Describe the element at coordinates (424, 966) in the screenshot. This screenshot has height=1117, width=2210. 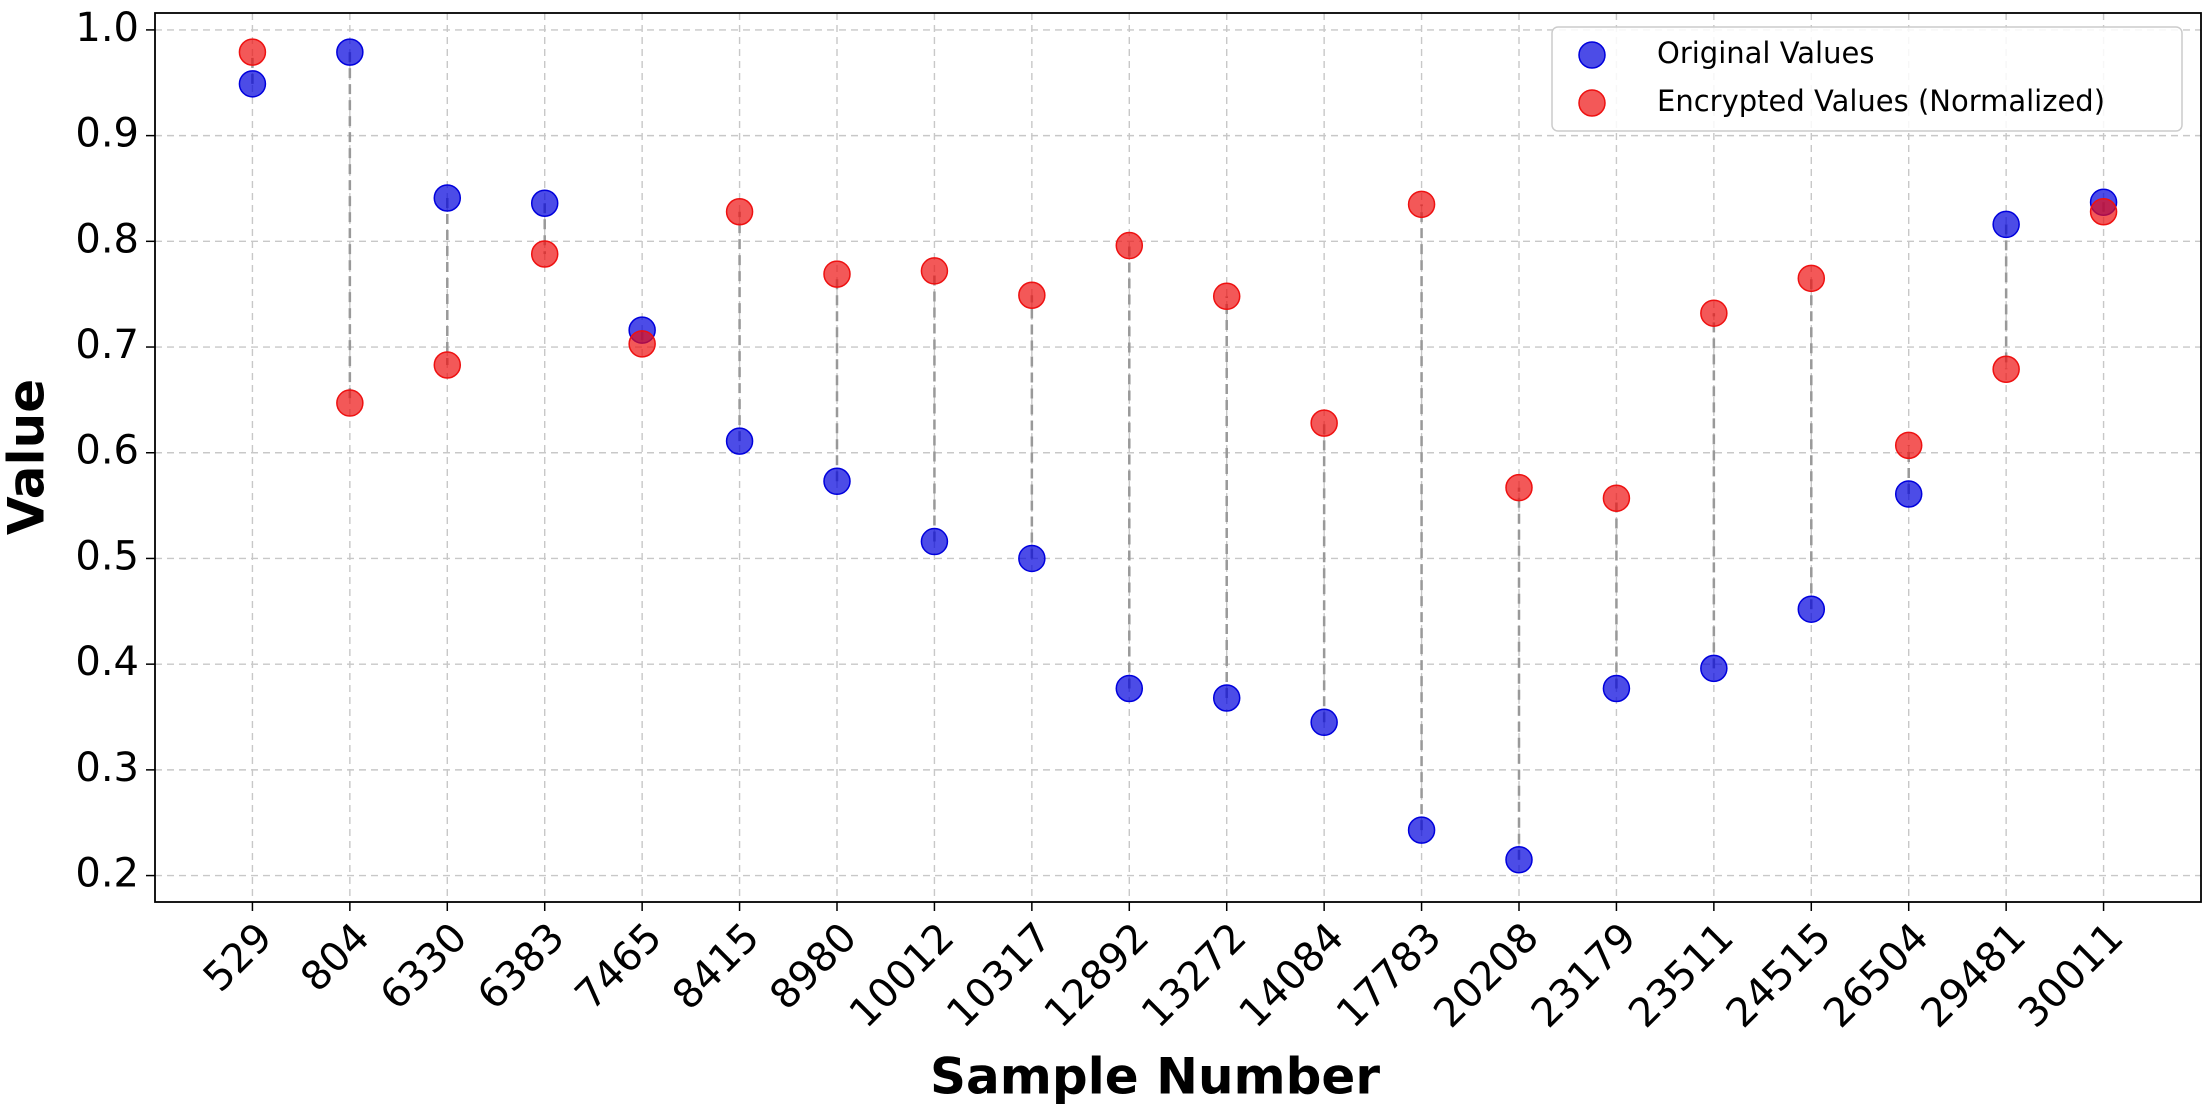
I see `x-tick-label: 6330` at that location.